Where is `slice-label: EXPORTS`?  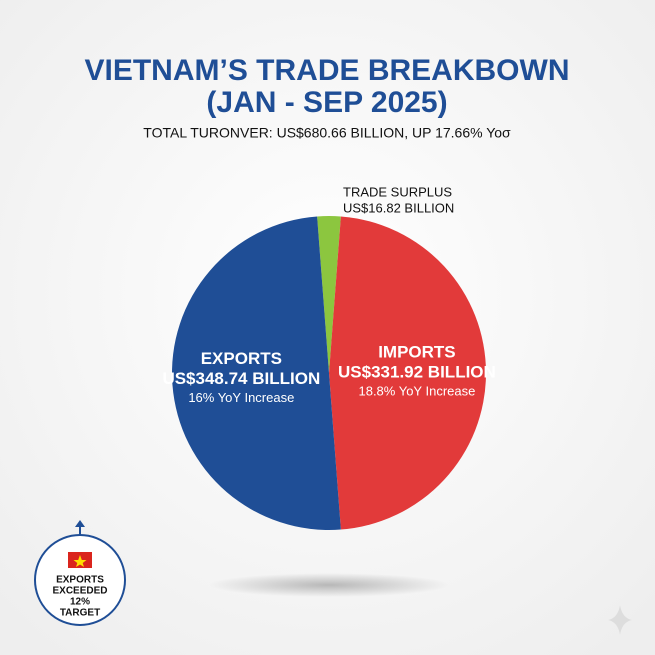
slice-label: EXPORTS is located at coordinates (241, 358).